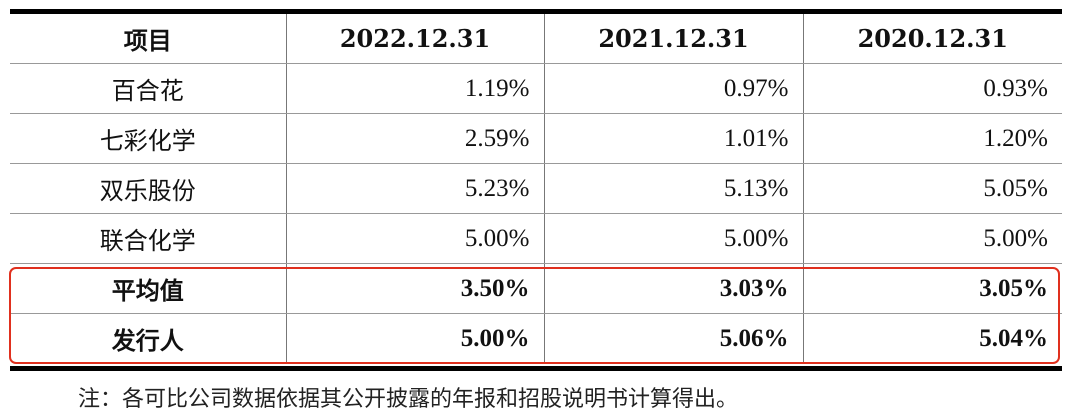 This screenshot has width=1080, height=413. I want to click on row-label: 发行人, so click(147, 341).